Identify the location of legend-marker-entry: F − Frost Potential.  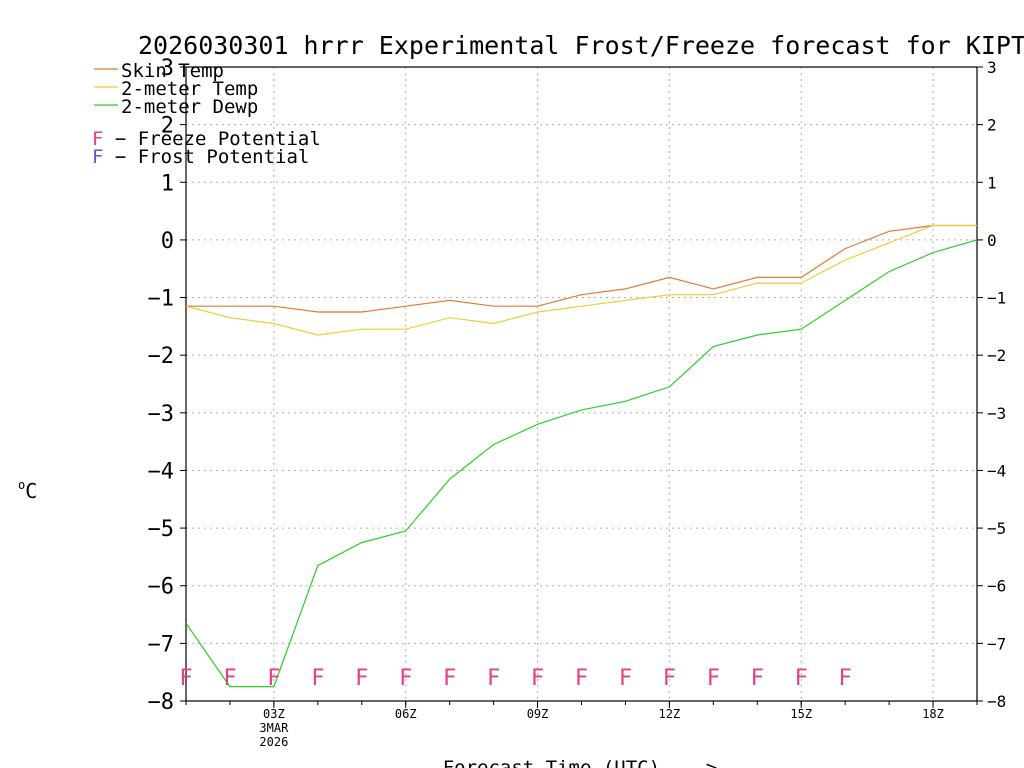
(200, 157).